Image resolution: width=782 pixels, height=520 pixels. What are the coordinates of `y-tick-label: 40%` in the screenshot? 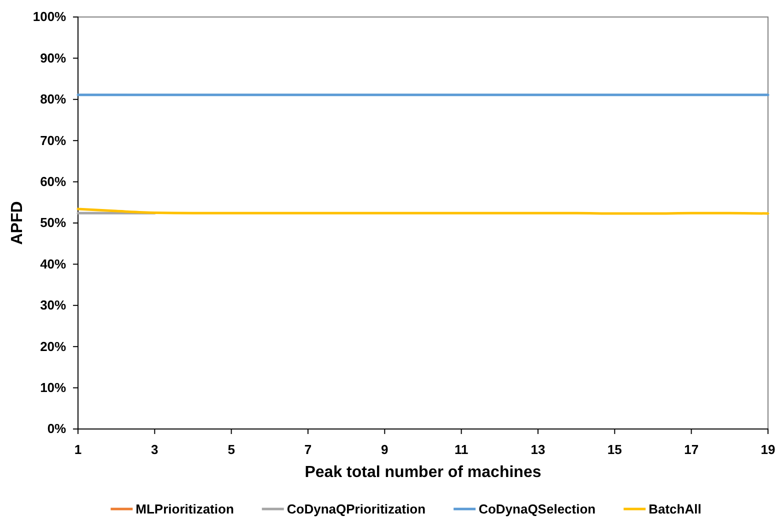 It's located at (53, 264).